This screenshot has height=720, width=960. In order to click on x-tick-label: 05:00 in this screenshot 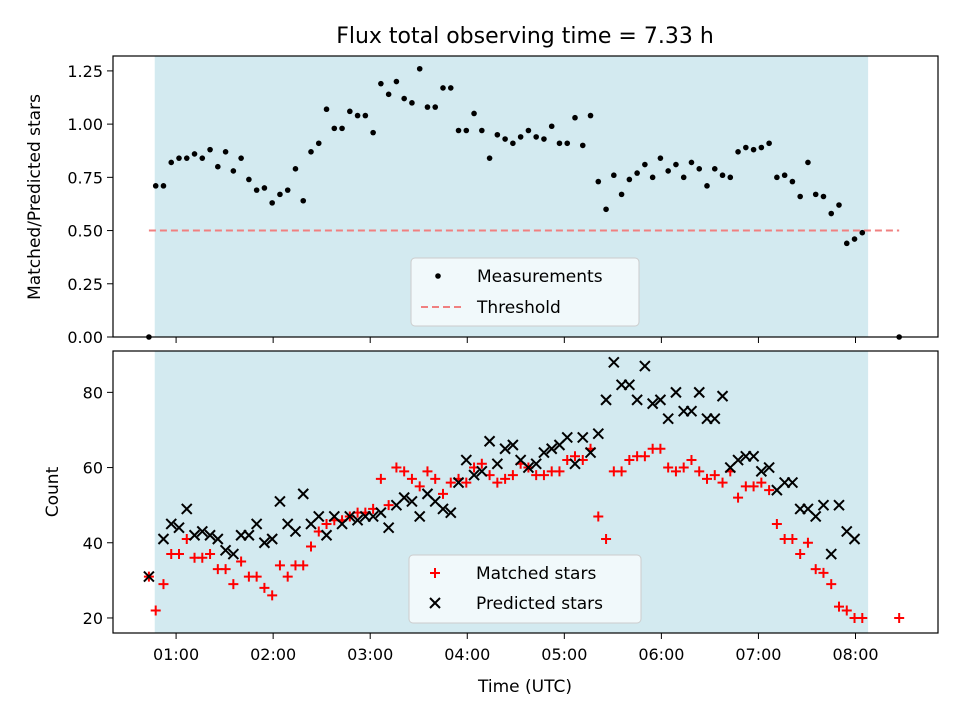, I will do `click(564, 654)`.